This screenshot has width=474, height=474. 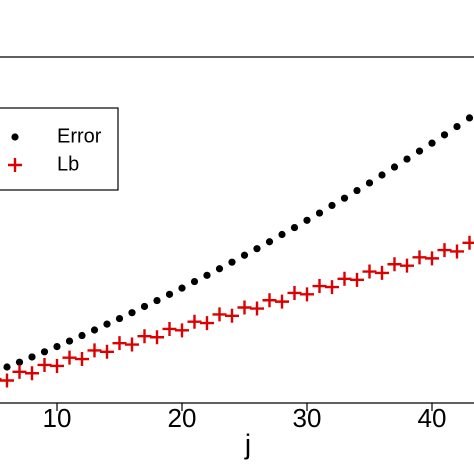 I want to click on x-tick-label: 30, so click(x=307, y=418).